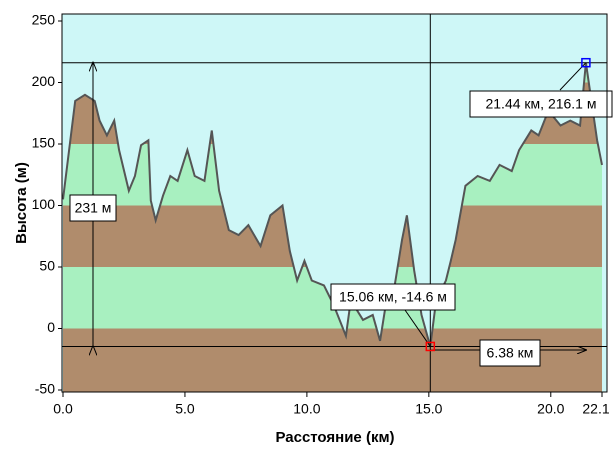 This screenshot has height=465, width=614. I want to click on min-marker, so click(430, 346).